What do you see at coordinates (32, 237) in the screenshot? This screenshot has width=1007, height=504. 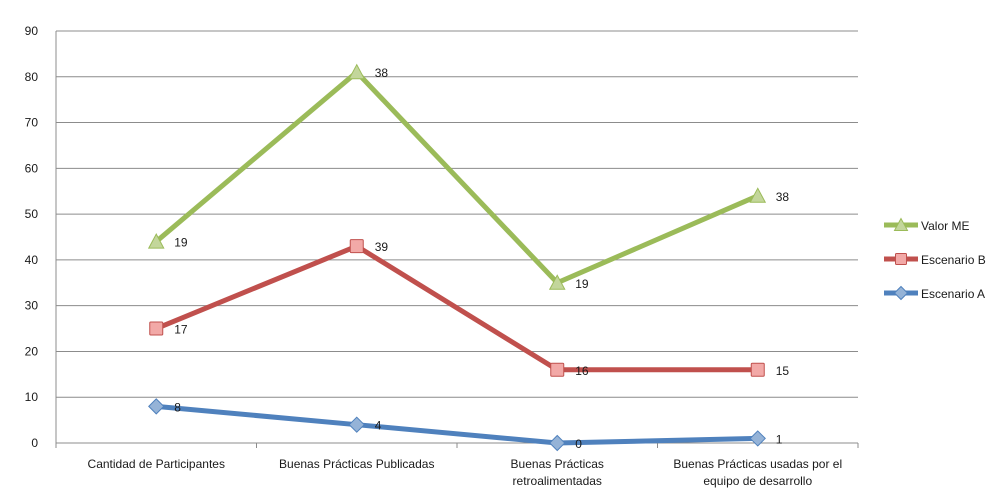 I see `y-axis-ticks: 0 10 20 30 40 50 60 70 80 90` at bounding box center [32, 237].